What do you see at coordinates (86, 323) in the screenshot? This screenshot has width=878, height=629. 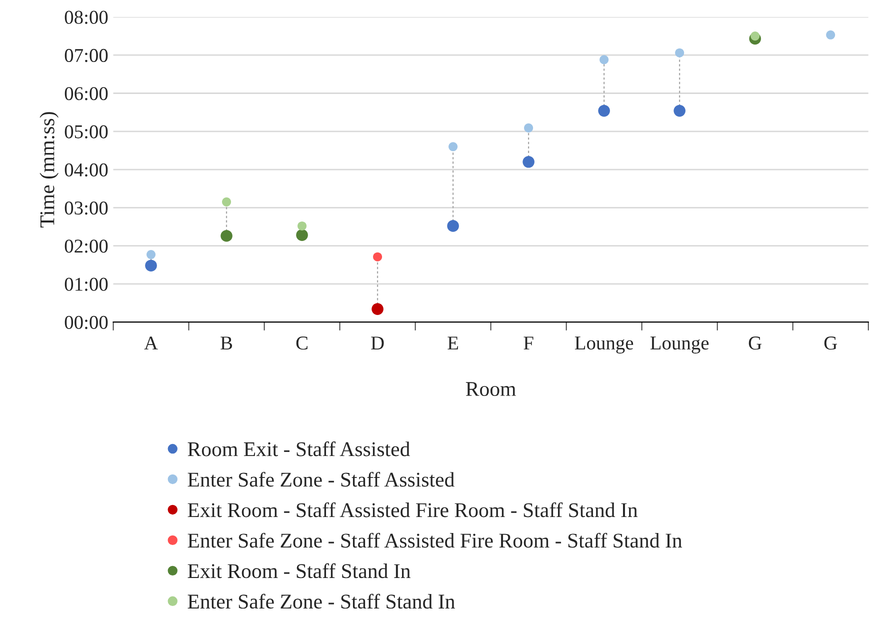 I see `y-tick-label: 00:00` at bounding box center [86, 323].